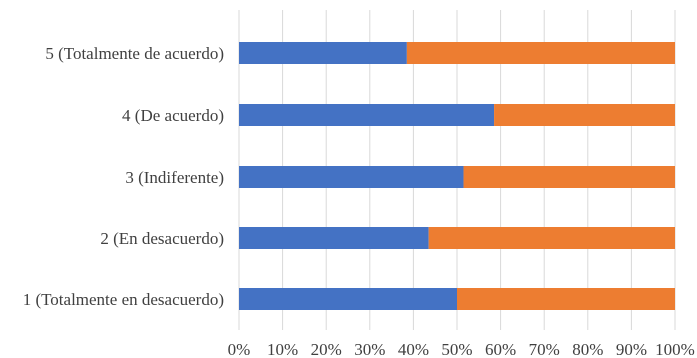  What do you see at coordinates (173, 115) in the screenshot?
I see `category-label: 4 (De acuerdo)` at bounding box center [173, 115].